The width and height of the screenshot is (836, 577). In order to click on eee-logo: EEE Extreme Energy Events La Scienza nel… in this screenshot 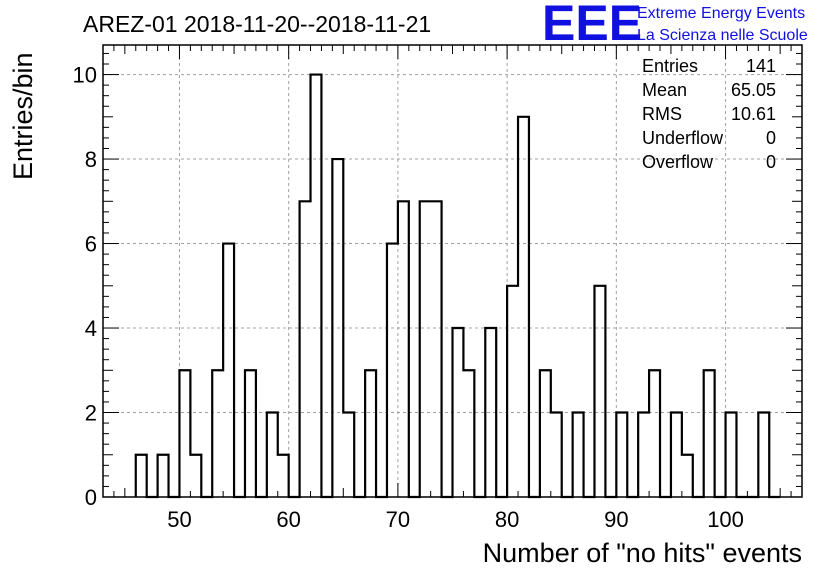, I will do `click(675, 25)`.